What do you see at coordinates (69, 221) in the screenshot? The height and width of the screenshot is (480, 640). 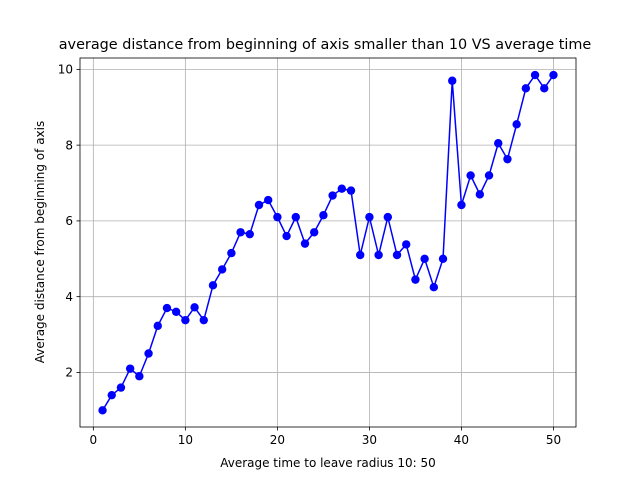 I see `y-tick-label: 6` at bounding box center [69, 221].